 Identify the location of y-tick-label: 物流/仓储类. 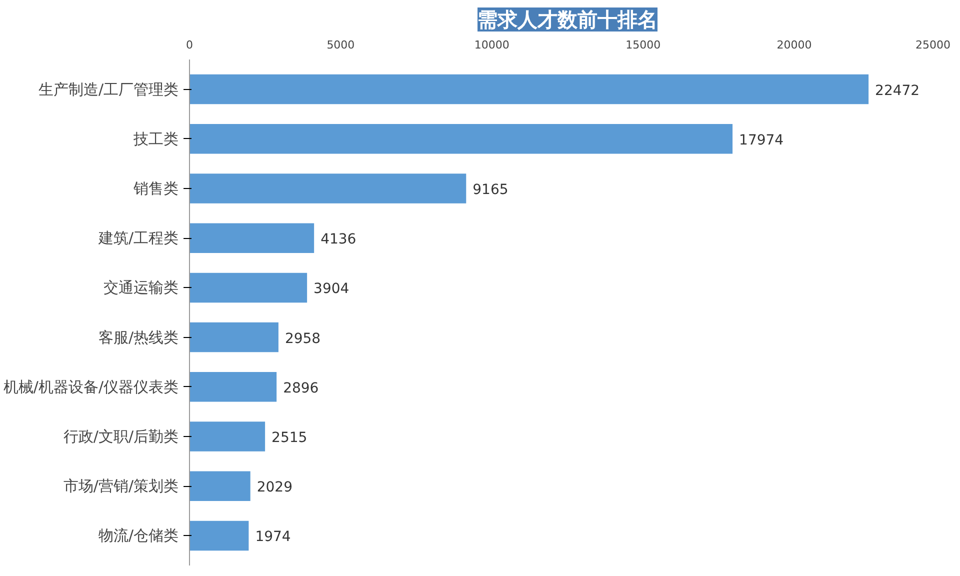
(138, 535).